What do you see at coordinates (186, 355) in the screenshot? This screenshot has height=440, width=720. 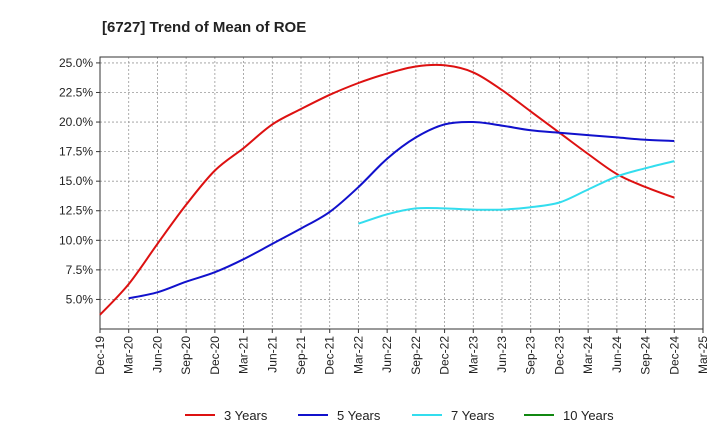 I see `x-tick-label: Sep-20` at bounding box center [186, 355].